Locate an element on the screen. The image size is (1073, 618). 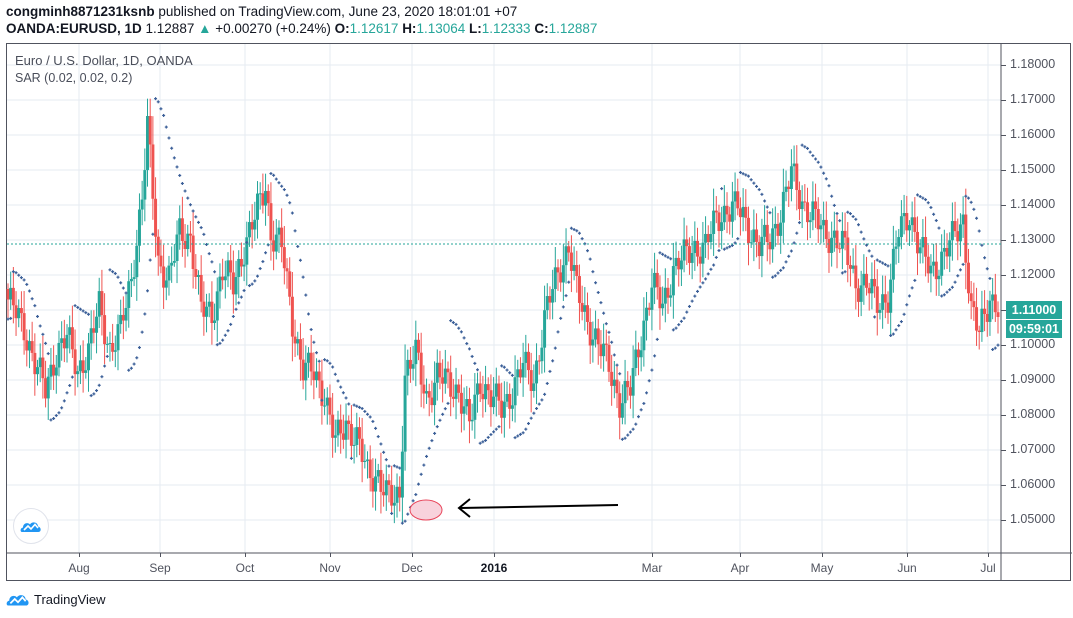
close-label: C: is located at coordinates (541, 28).